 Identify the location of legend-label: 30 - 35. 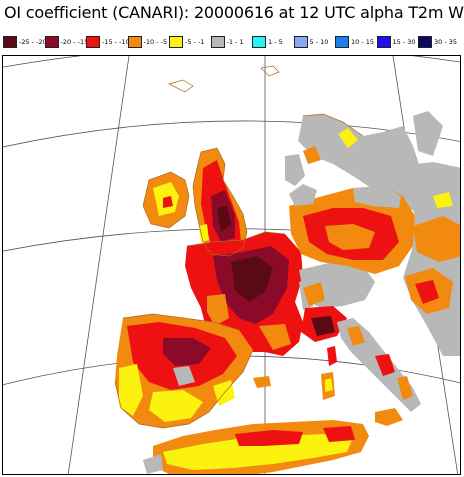
(446, 42).